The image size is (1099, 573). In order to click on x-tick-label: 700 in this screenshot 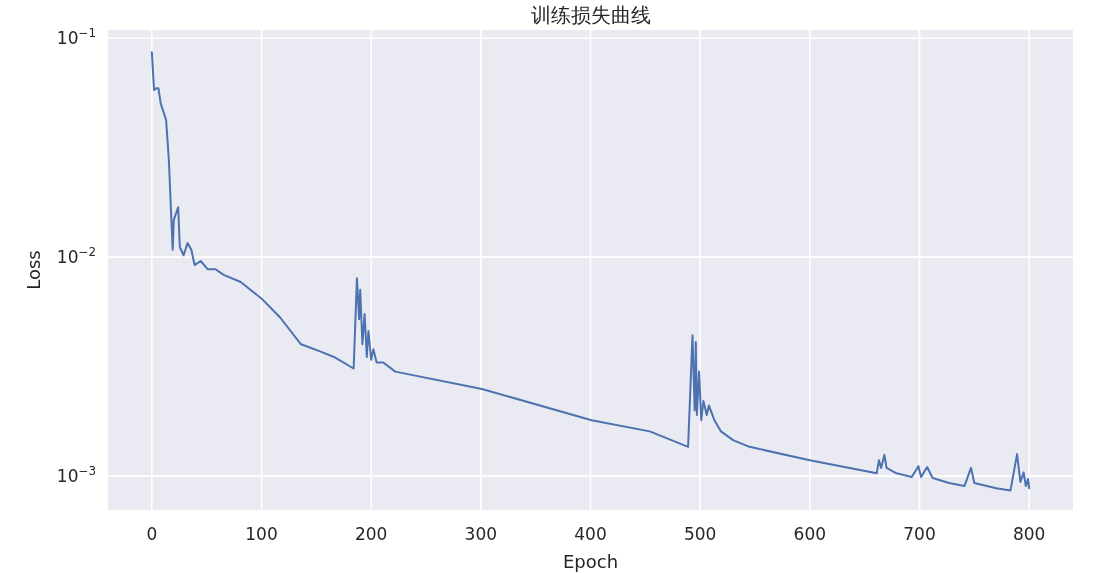, I will do `click(919, 534)`.